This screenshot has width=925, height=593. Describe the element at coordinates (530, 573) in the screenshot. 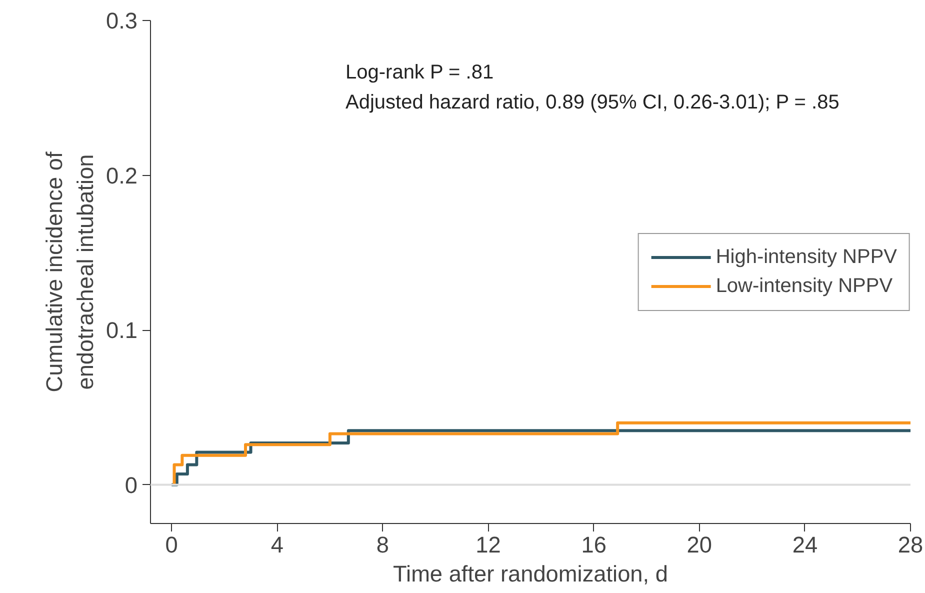

I see `x-axis-title: Time after randomization, d` at that location.